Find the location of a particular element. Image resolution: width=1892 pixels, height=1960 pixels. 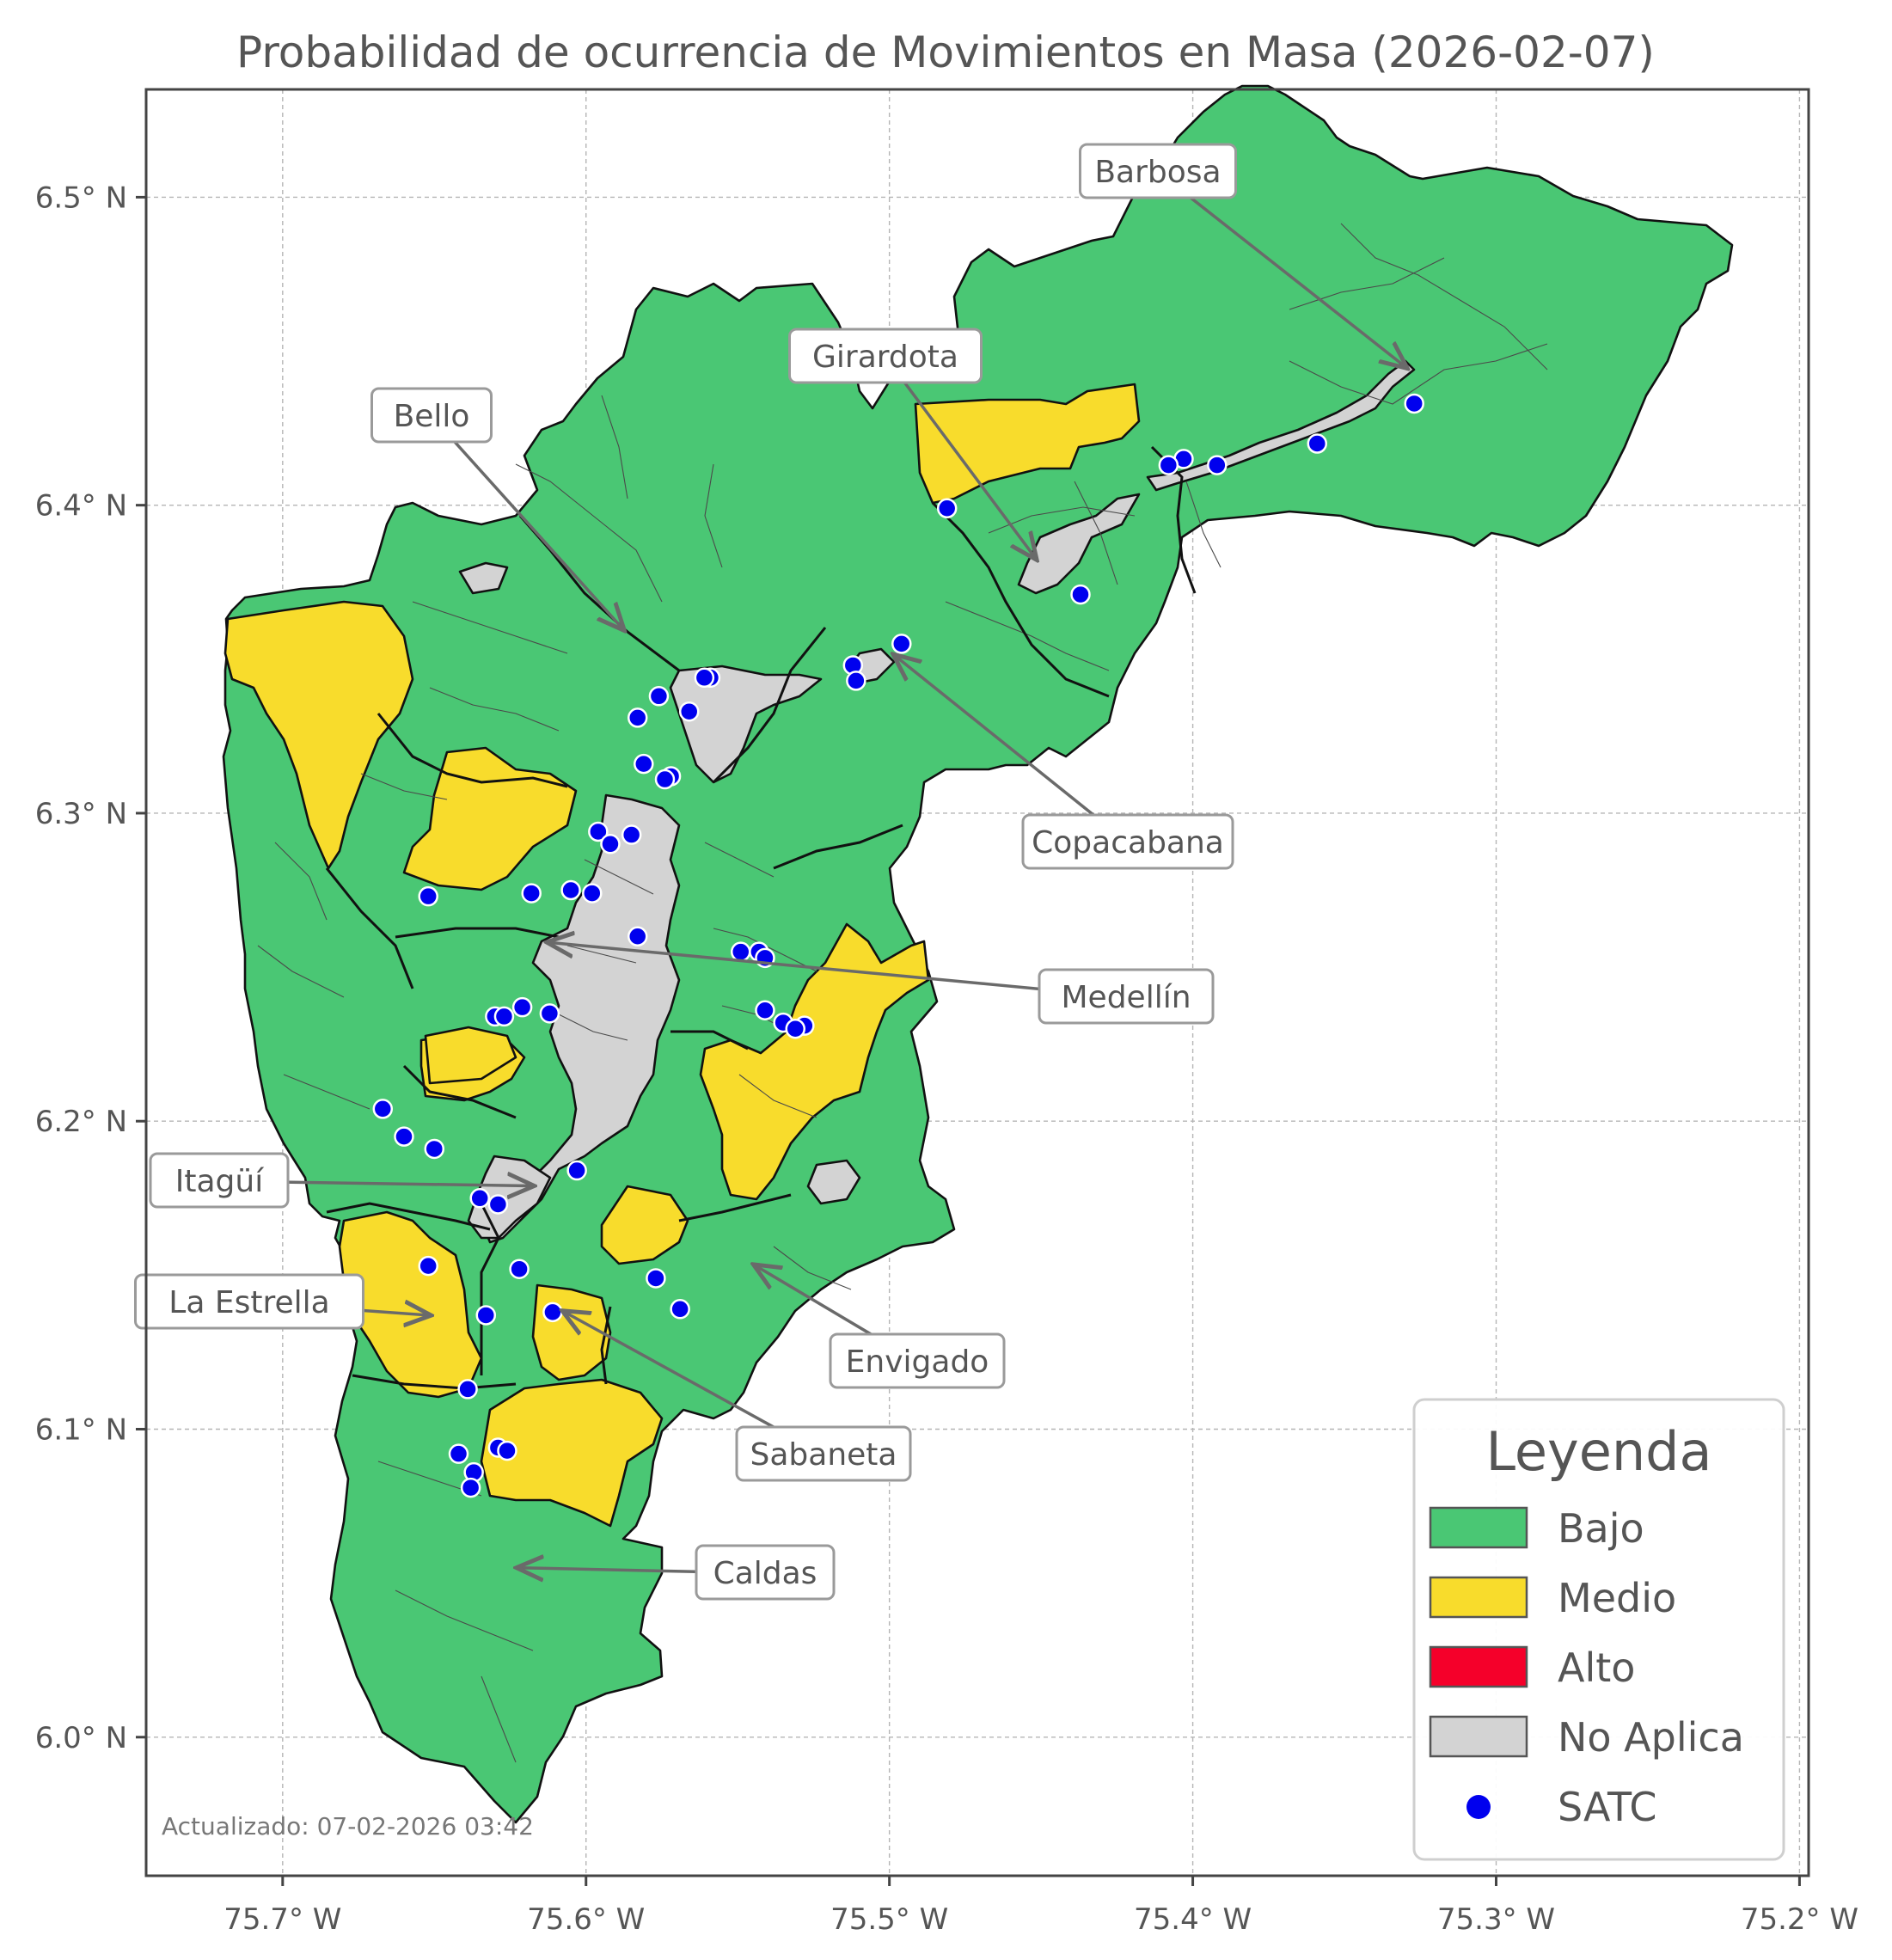

callout-bello: Bello is located at coordinates (496, 508).